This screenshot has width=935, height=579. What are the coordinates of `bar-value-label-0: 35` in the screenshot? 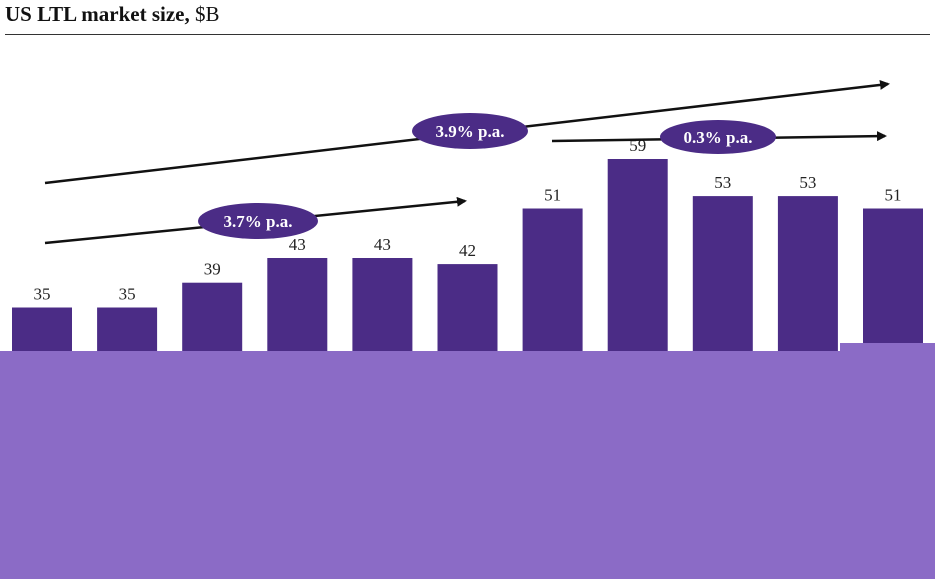 It's located at (42, 294).